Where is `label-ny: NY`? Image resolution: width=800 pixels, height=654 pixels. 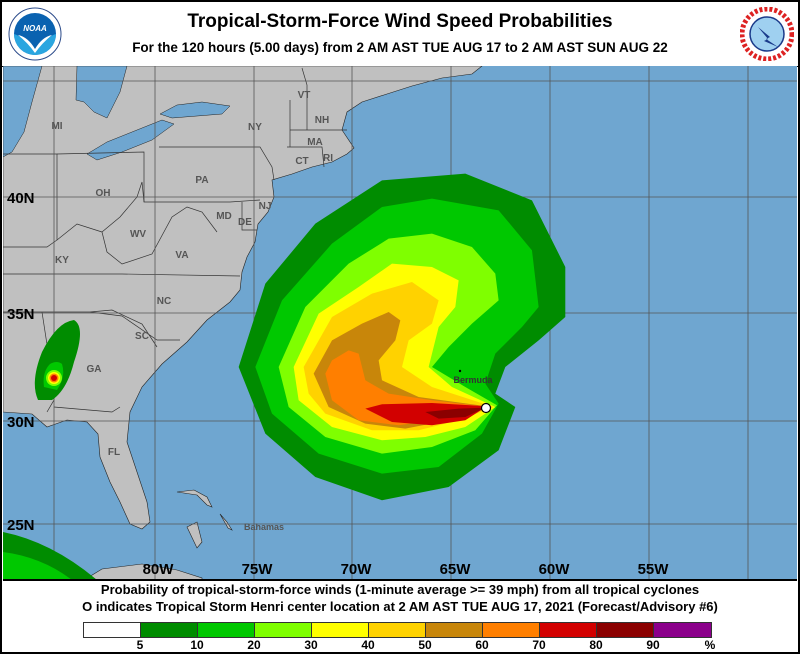
label-ny: NY is located at coordinates (255, 127).